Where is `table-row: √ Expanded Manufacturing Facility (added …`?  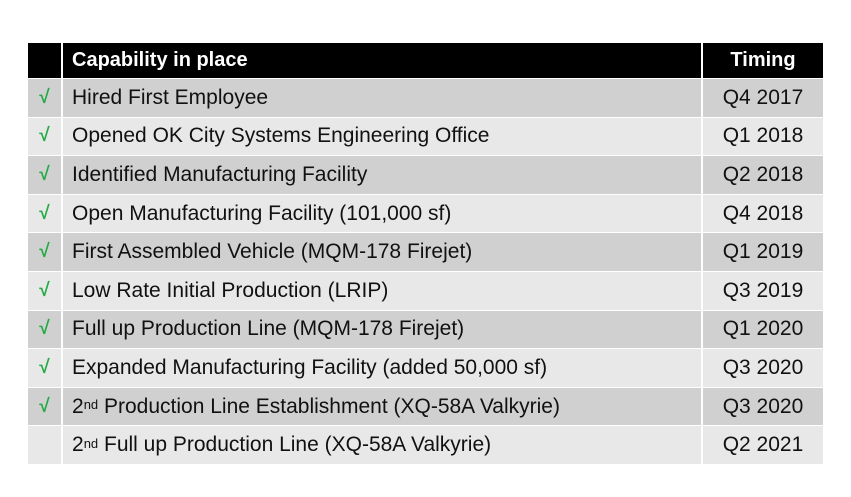
table-row: √ Expanded Manufacturing Facility (added … is located at coordinates (425, 368).